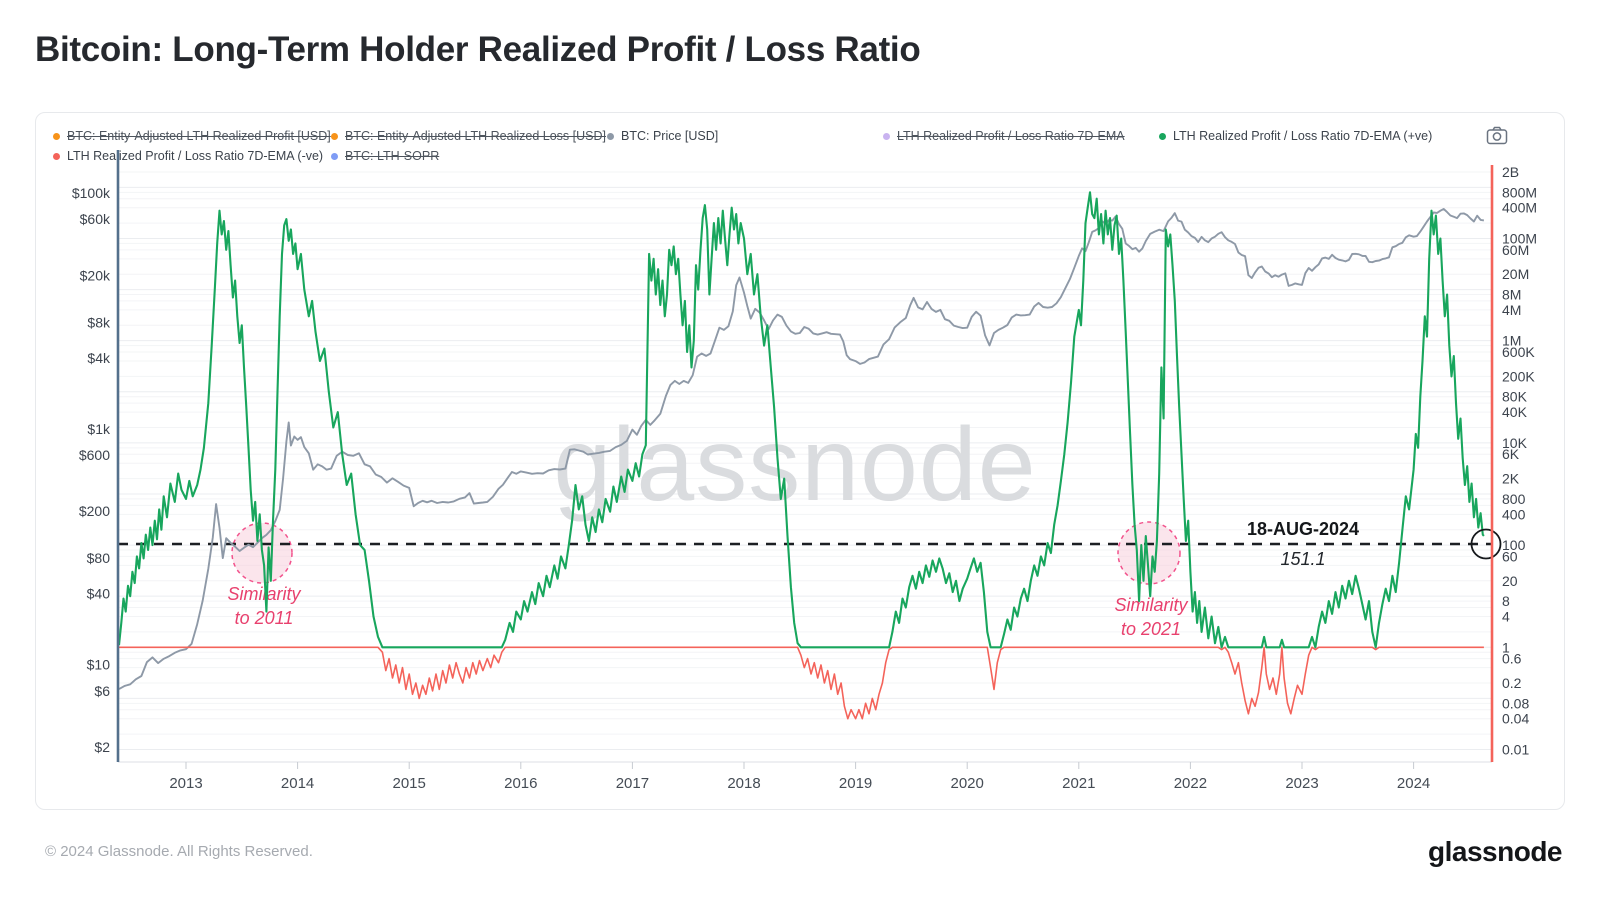  I want to click on camera-icon, so click(1497, 135).